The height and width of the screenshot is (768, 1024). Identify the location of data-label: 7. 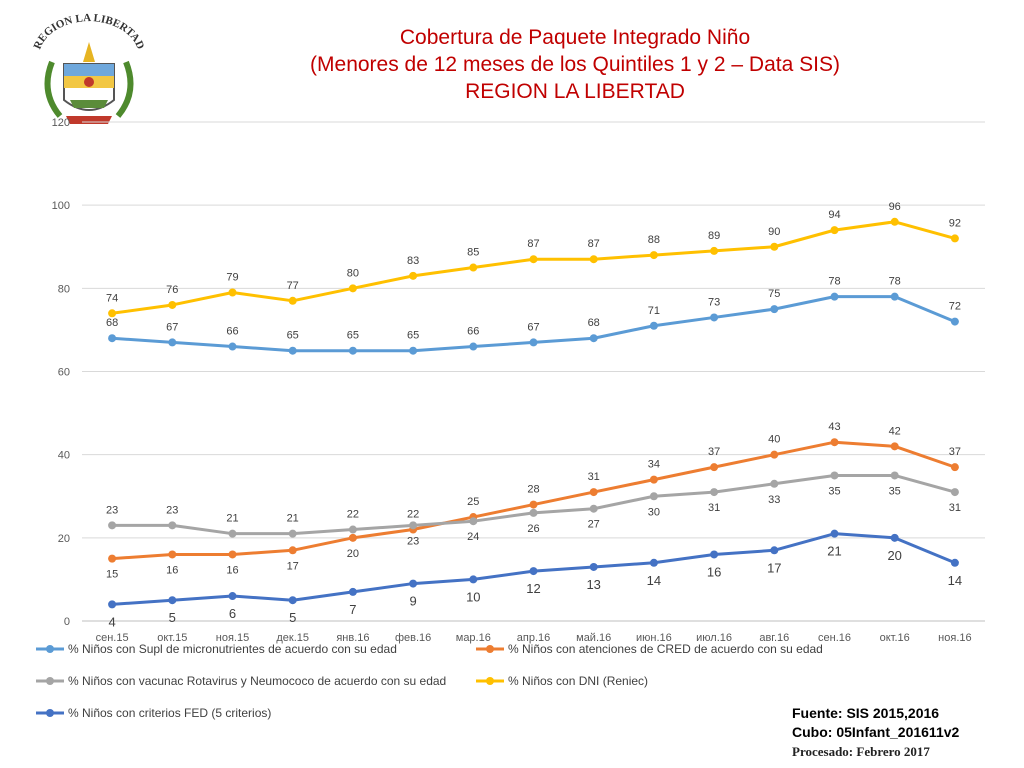
(352, 609).